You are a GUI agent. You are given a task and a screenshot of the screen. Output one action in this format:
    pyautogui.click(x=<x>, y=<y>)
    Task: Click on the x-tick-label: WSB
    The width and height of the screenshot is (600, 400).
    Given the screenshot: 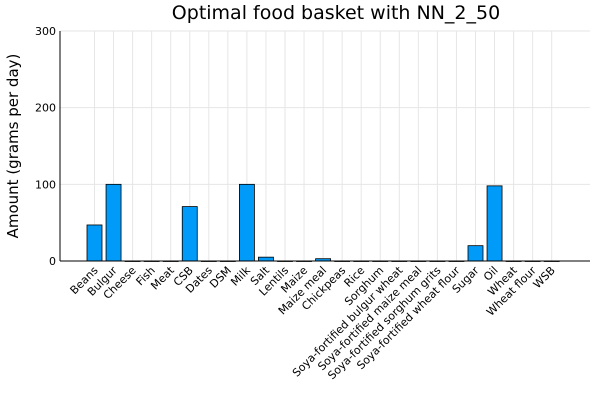 What is the action you would take?
    pyautogui.click(x=544, y=277)
    